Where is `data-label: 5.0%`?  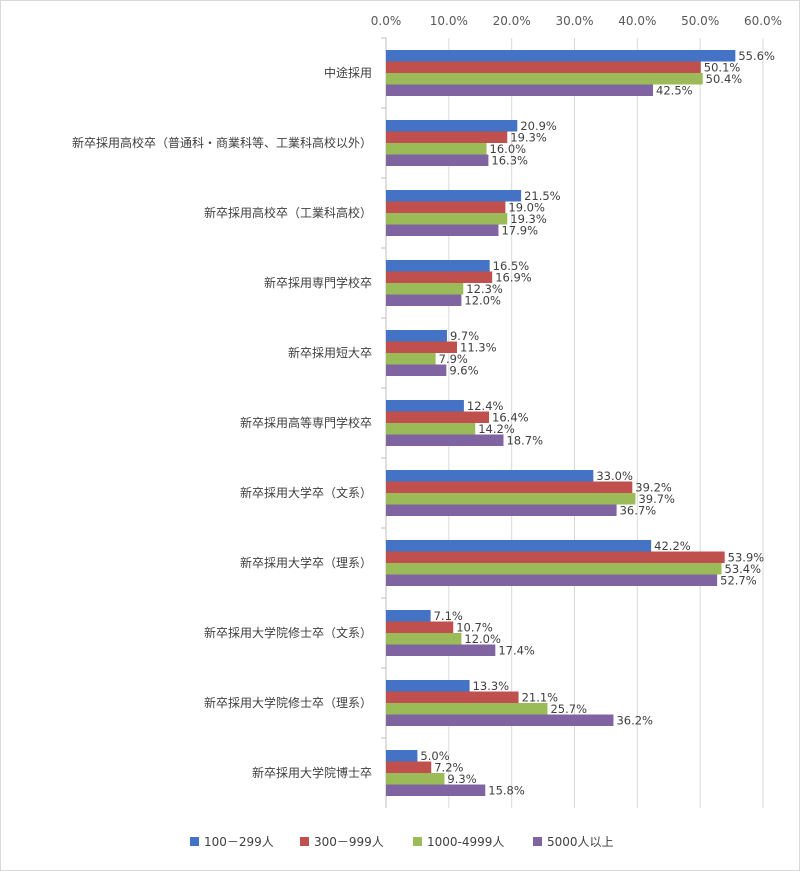 data-label: 5.0% is located at coordinates (434, 756).